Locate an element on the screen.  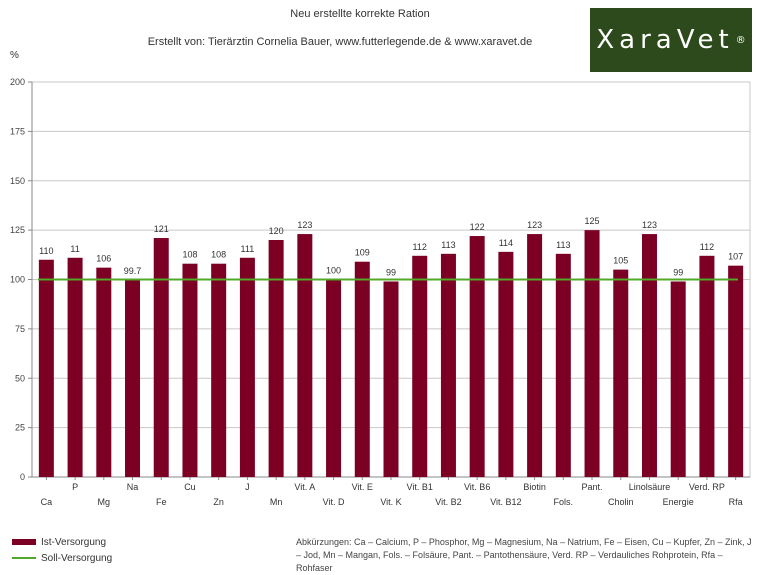
data-label: 106 is located at coordinates (103, 259).